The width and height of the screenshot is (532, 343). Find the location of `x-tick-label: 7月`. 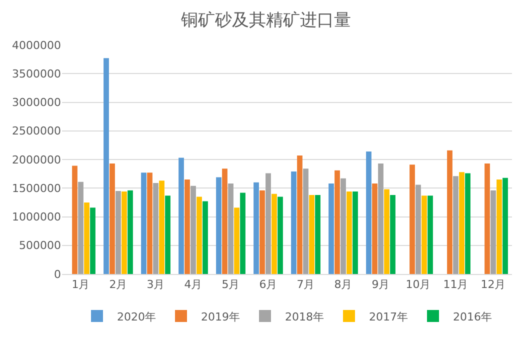

x-tick-label: 7月 is located at coordinates (305, 285).